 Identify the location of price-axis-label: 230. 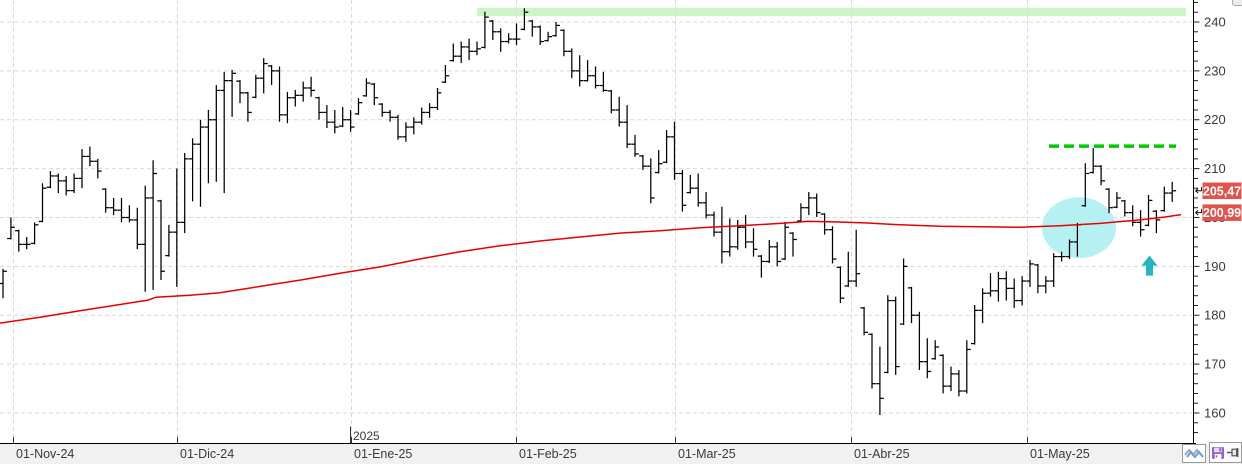
(1215, 70).